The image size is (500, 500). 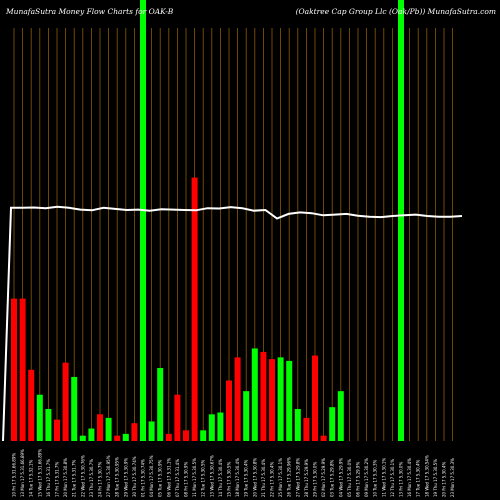 What do you see at coordinates (349, 478) in the screenshot?
I see `x-tick-label: 05 Thu 17 5.30.0%` at bounding box center [349, 478].